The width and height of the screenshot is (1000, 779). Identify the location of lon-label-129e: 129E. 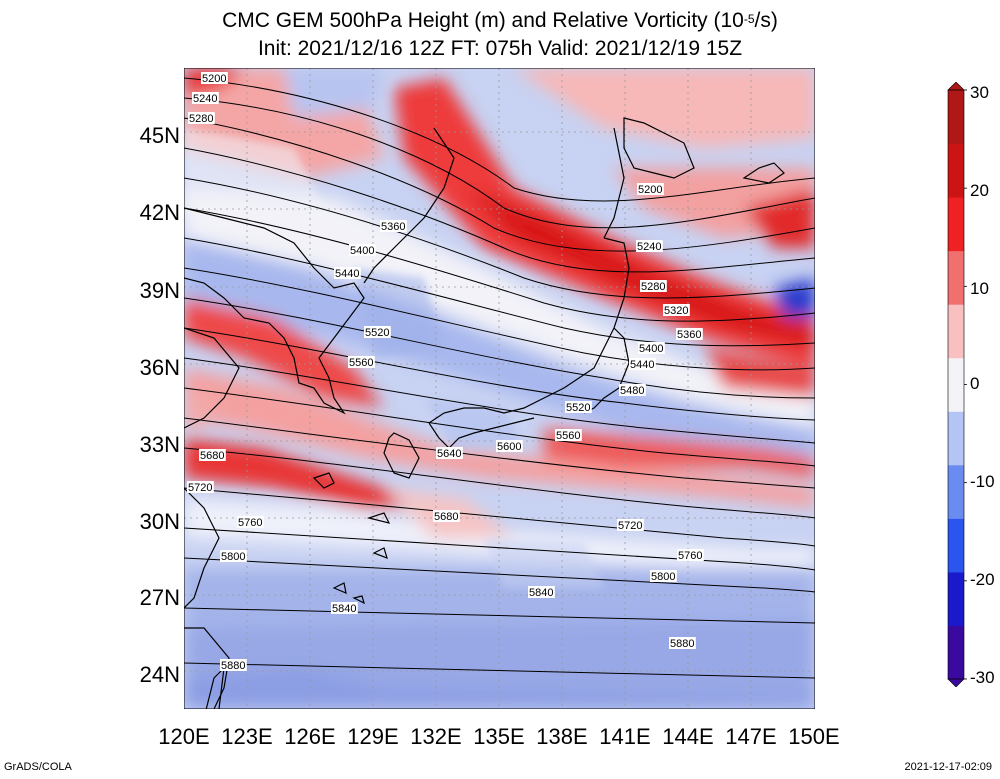
(373, 736).